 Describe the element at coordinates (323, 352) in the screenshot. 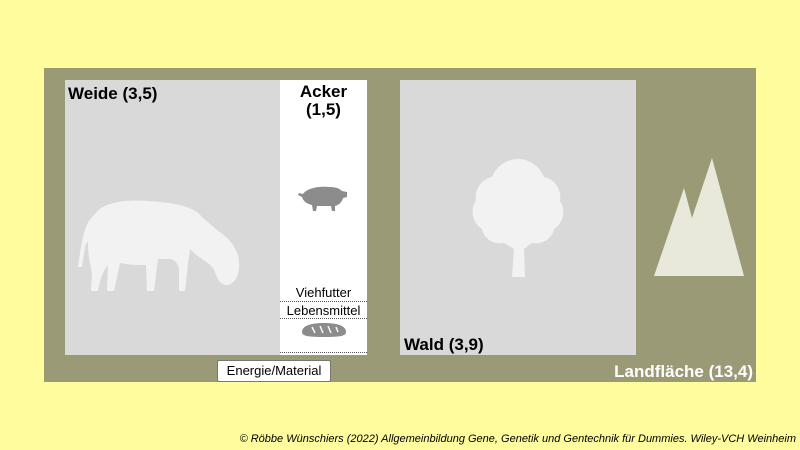

I see `divider-energie` at that location.